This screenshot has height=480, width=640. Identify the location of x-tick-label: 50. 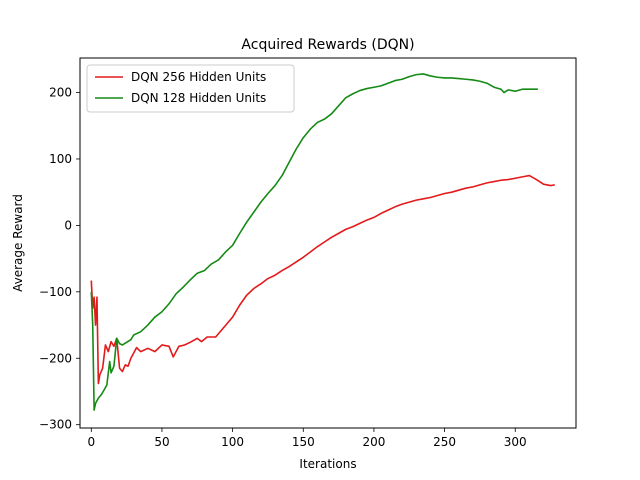
(161, 442).